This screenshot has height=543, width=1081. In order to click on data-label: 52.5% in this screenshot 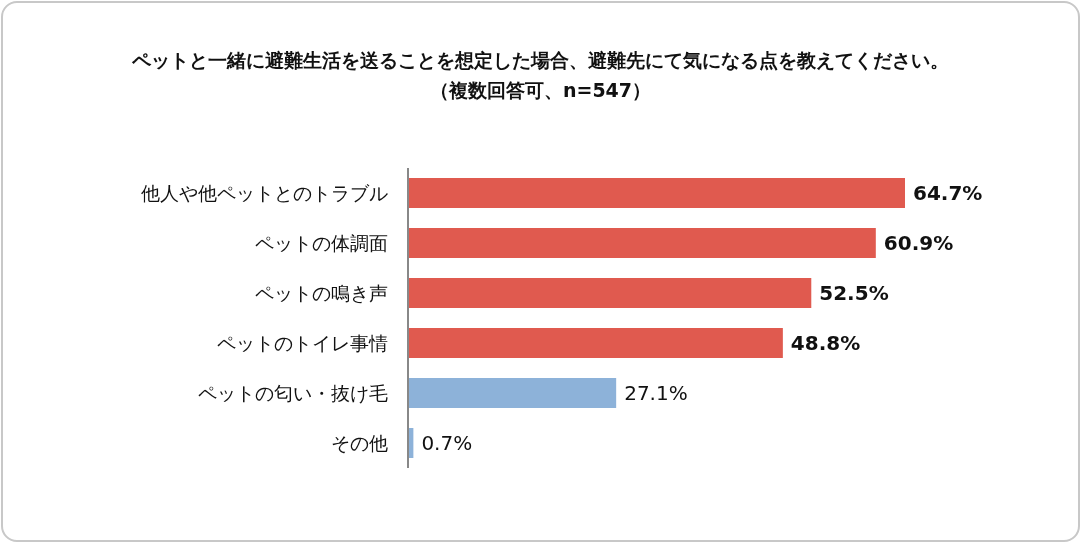, I will do `click(854, 293)`.